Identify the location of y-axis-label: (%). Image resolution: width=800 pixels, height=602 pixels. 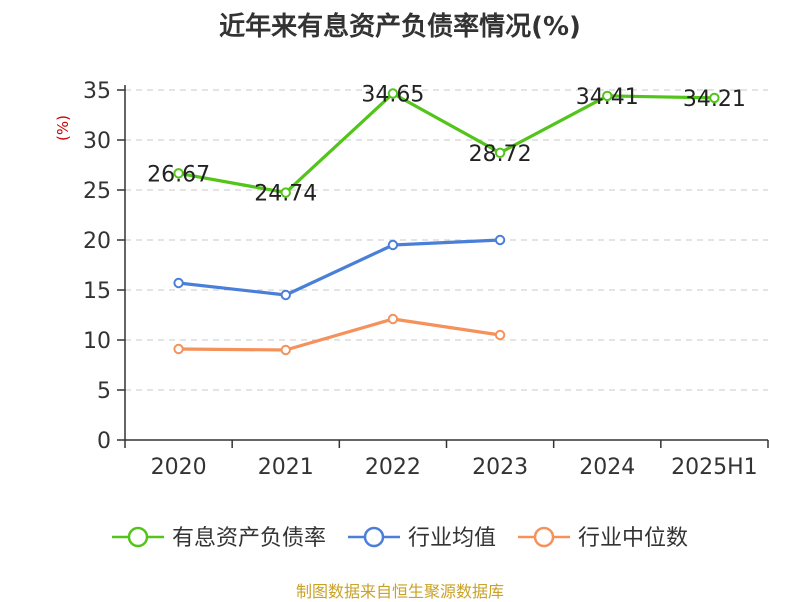
(63, 128).